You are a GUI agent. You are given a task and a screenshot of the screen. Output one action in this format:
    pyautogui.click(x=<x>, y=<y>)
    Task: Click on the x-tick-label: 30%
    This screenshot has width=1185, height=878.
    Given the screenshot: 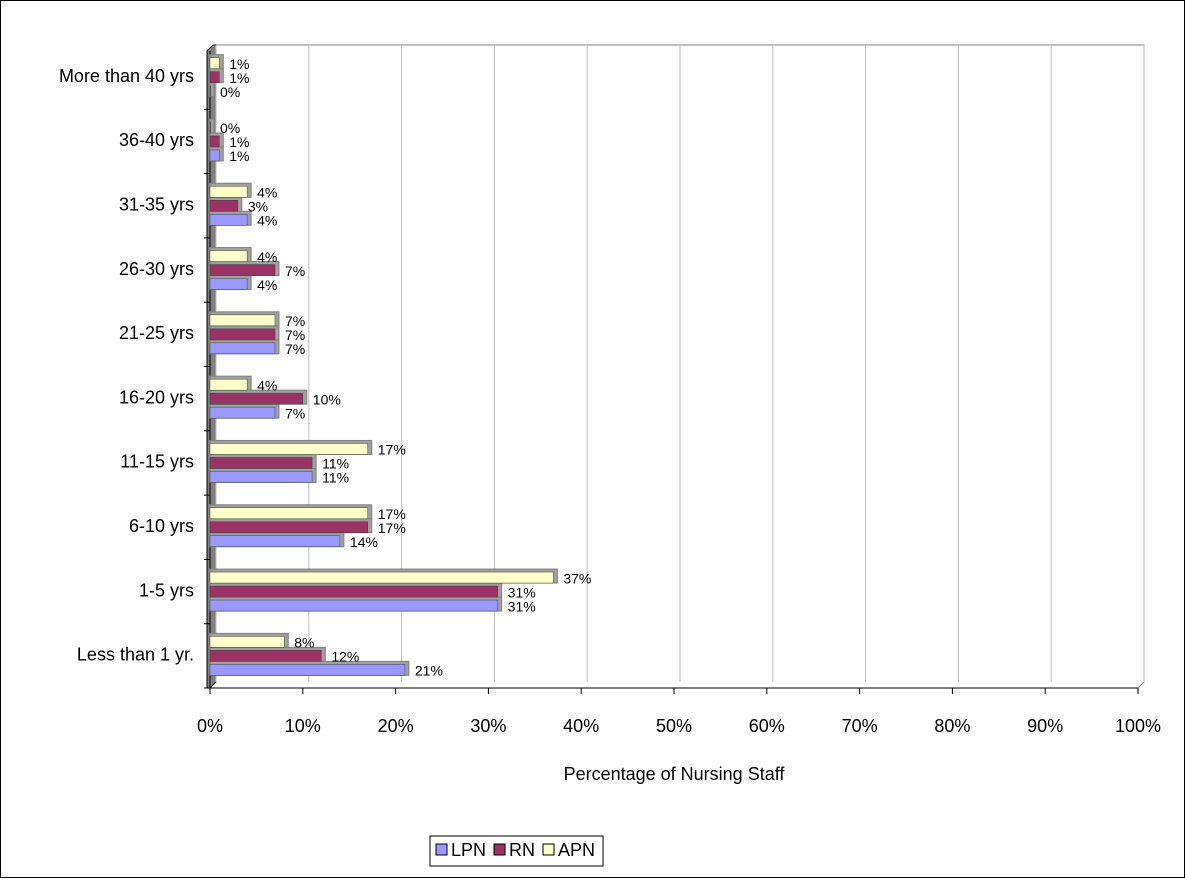 What is the action you would take?
    pyautogui.click(x=488, y=726)
    